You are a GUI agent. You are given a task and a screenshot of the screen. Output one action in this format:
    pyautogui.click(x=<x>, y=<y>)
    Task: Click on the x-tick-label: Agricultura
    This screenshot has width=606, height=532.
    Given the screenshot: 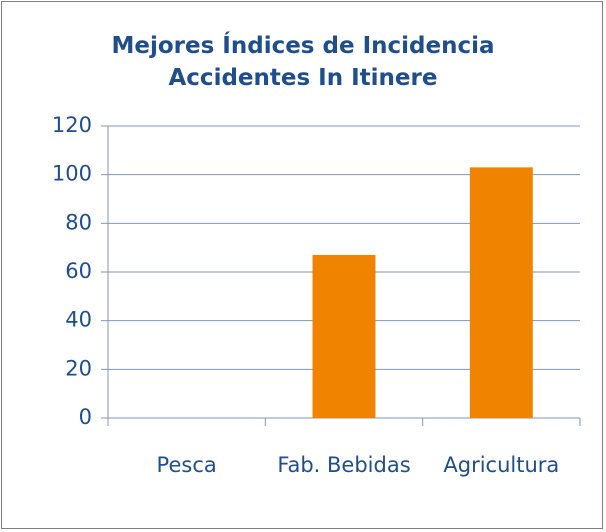 What is the action you would take?
    pyautogui.click(x=501, y=465)
    